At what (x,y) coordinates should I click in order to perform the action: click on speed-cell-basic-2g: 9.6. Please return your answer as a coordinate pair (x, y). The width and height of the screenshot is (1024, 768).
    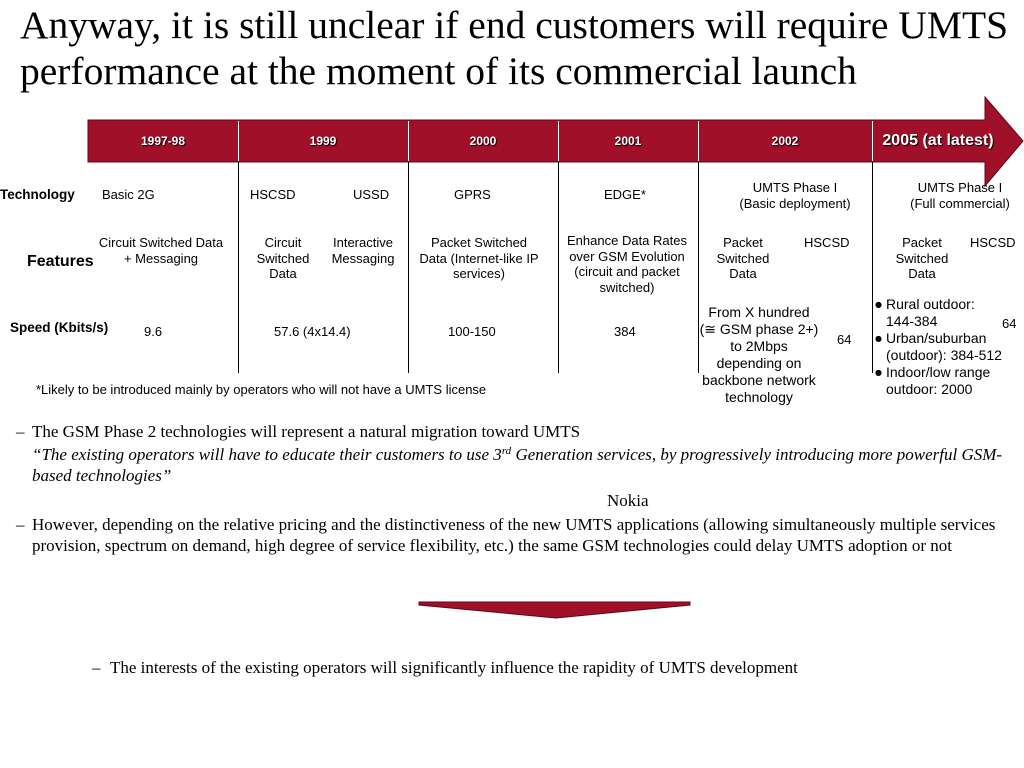
    Looking at the image, I should click on (153, 331).